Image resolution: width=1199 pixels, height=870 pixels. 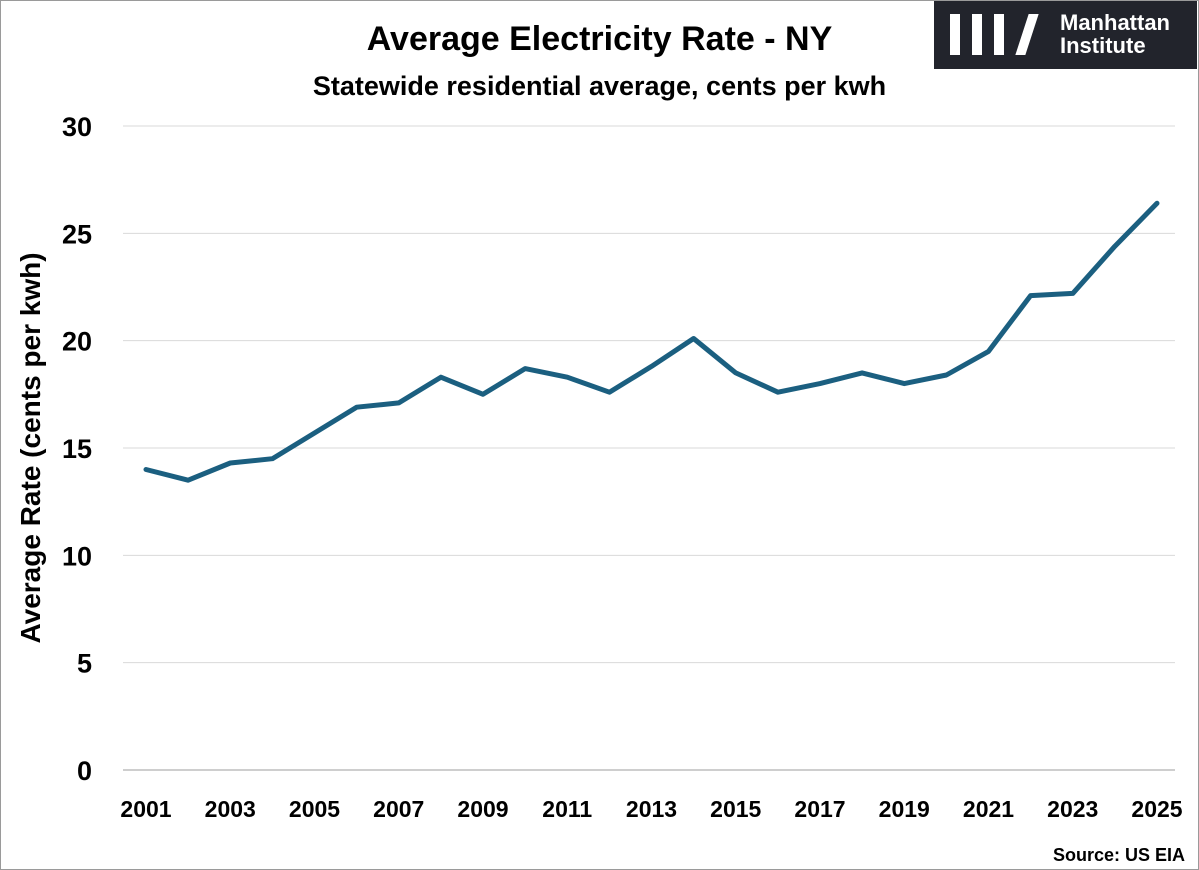 I want to click on y-tick-label: 10, so click(x=77, y=556).